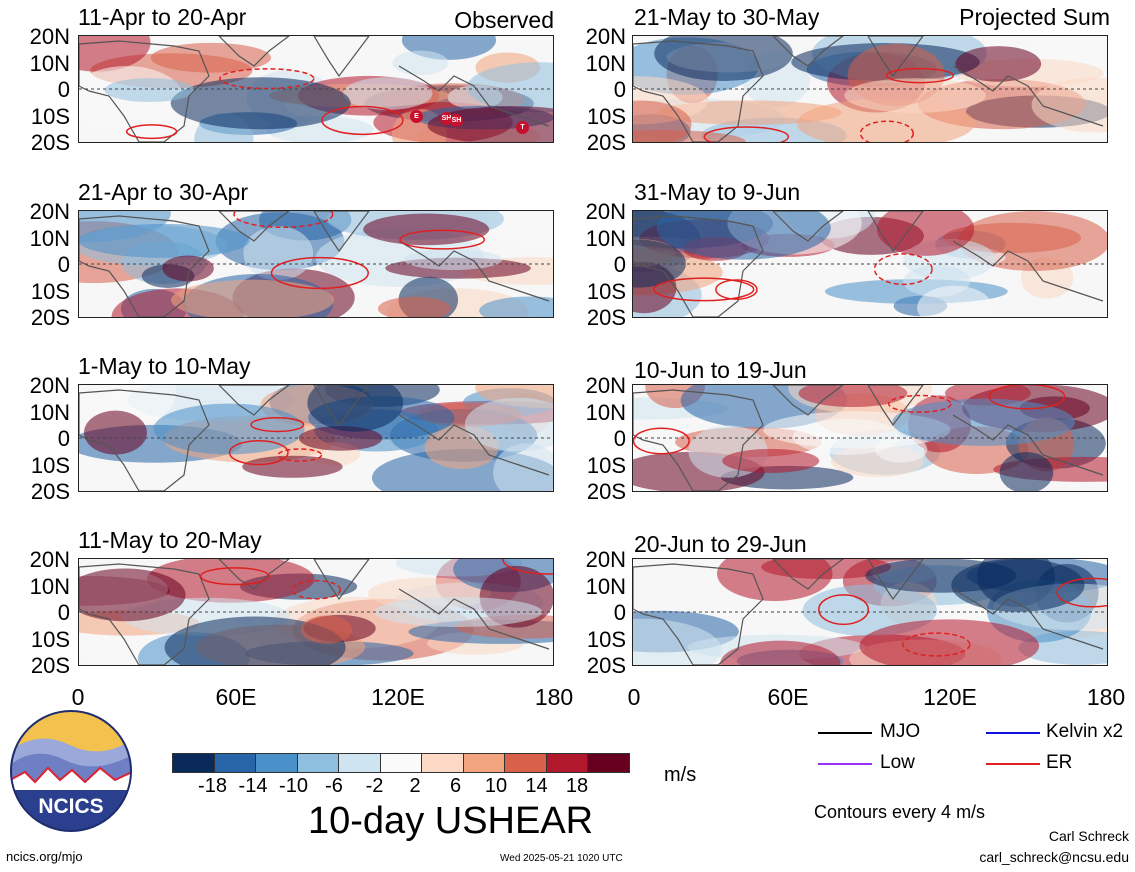  What do you see at coordinates (504, 20) in the screenshot?
I see `panel-label: Observed` at bounding box center [504, 20].